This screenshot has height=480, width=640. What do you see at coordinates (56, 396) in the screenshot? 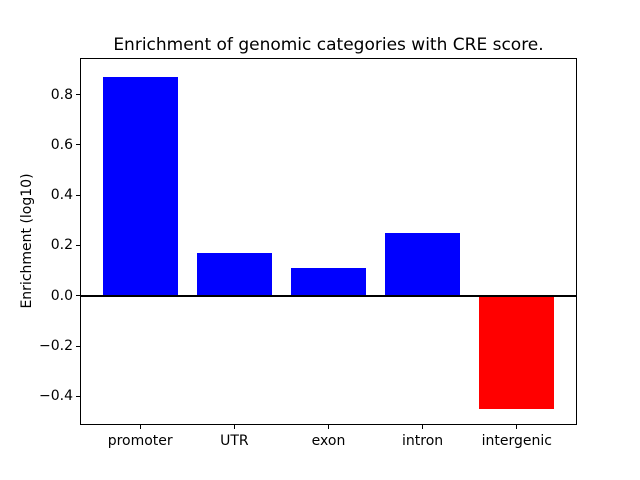
I see `y-tick-label: −0.4` at bounding box center [56, 396].